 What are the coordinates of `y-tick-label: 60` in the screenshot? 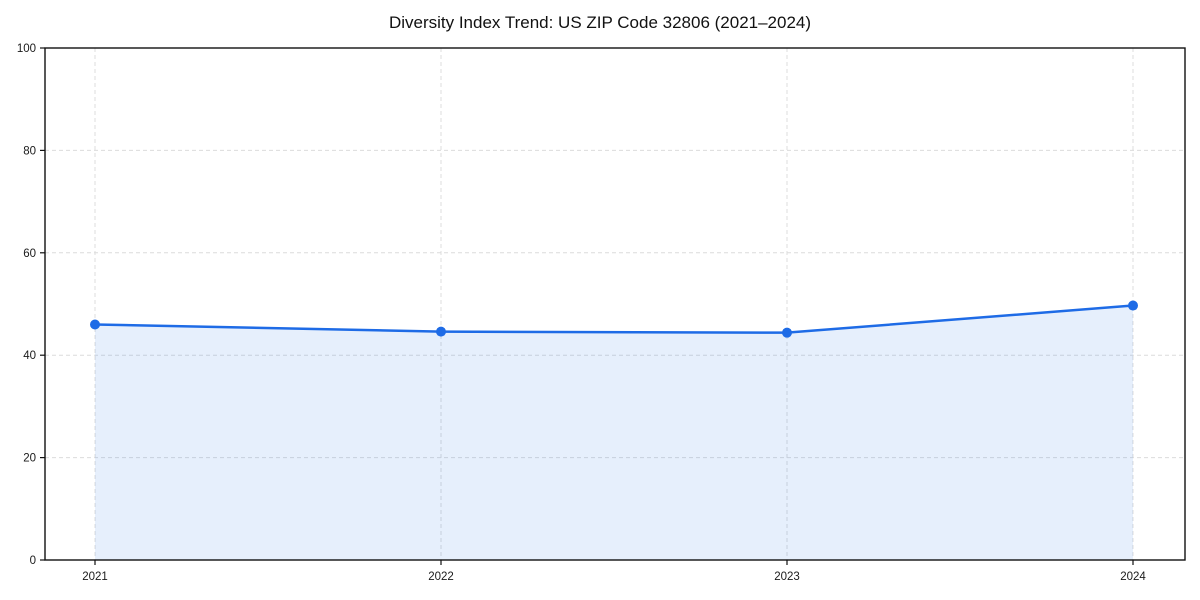 It's located at (29, 254).